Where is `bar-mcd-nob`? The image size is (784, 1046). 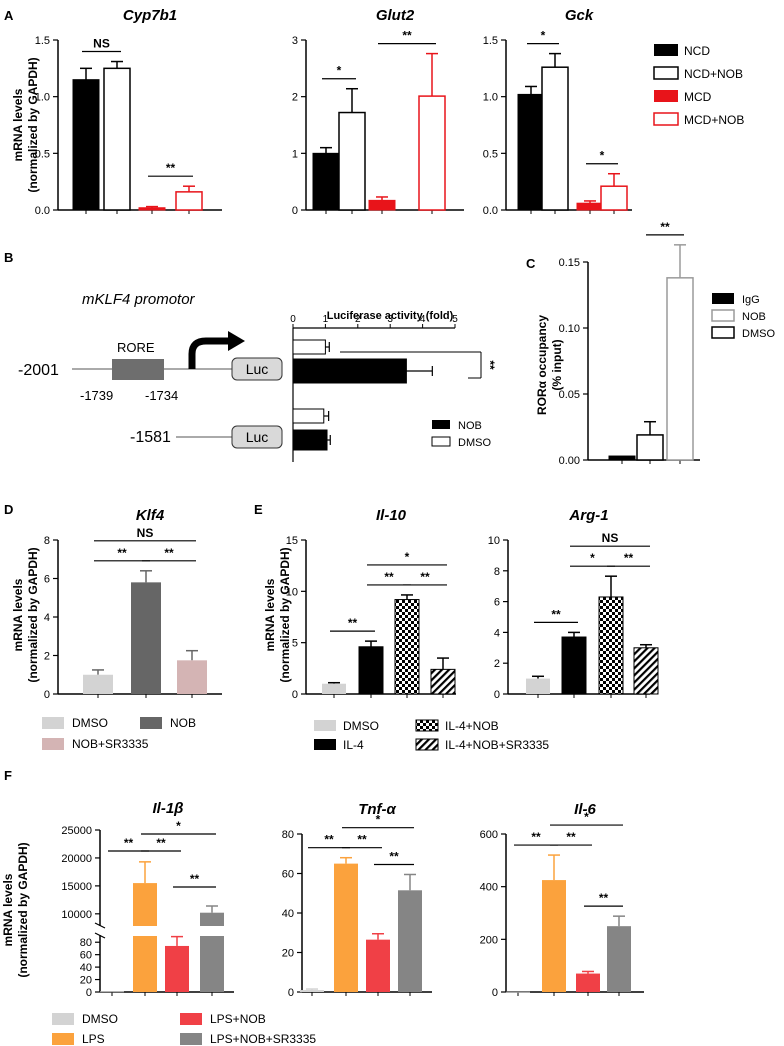 bar-mcd-nob is located at coordinates (614, 198).